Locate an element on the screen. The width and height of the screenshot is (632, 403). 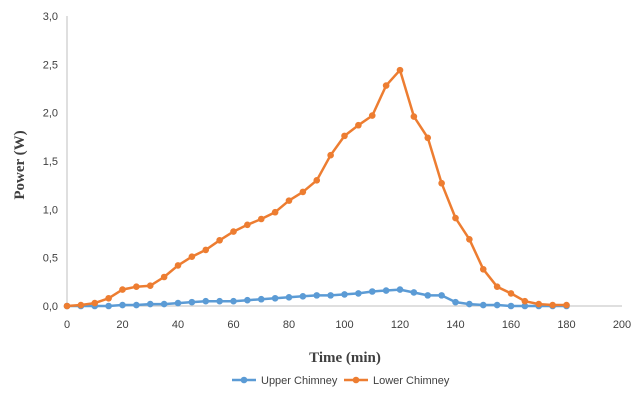
x-tick-label: 60 is located at coordinates (233, 325).